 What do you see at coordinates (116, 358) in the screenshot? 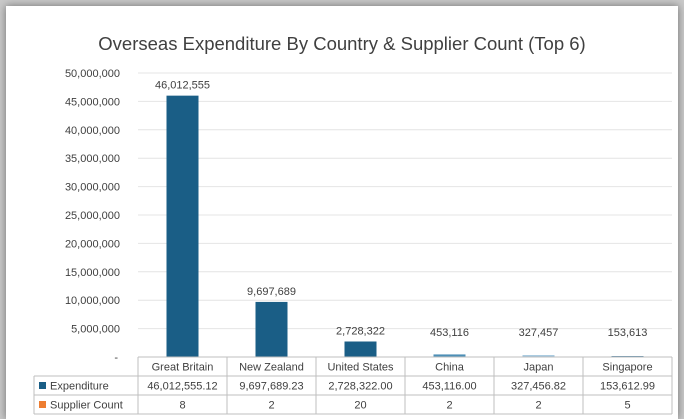
I see `y-tick-label: -` at bounding box center [116, 358].